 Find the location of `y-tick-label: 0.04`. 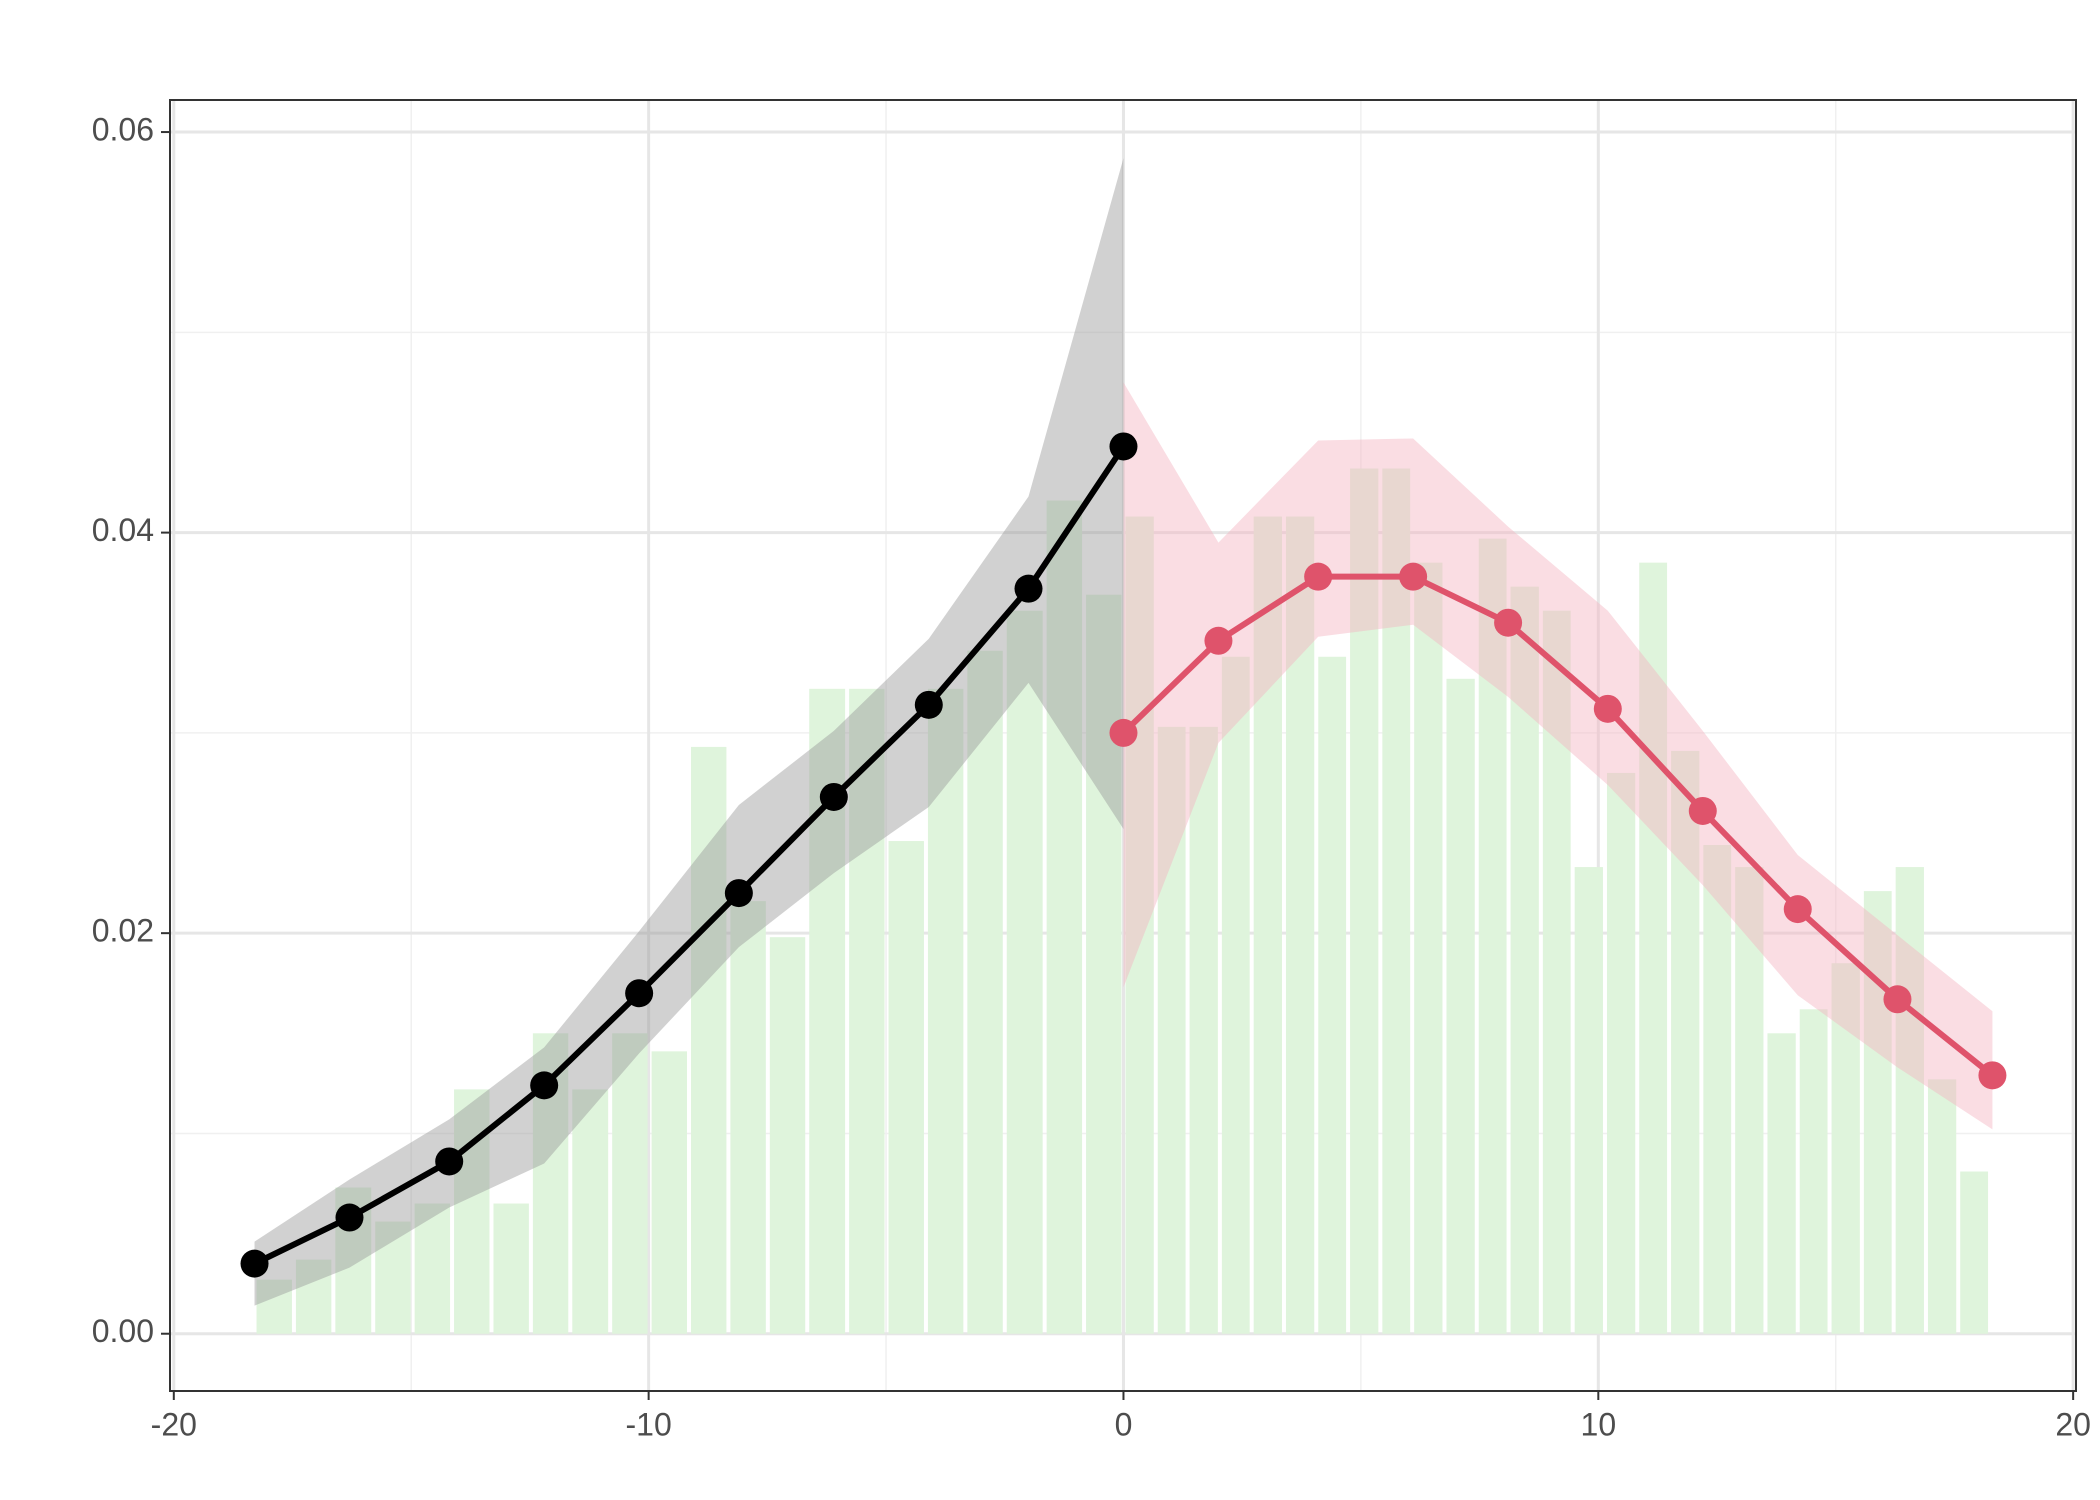

y-tick-label: 0.04 is located at coordinates (123, 530).